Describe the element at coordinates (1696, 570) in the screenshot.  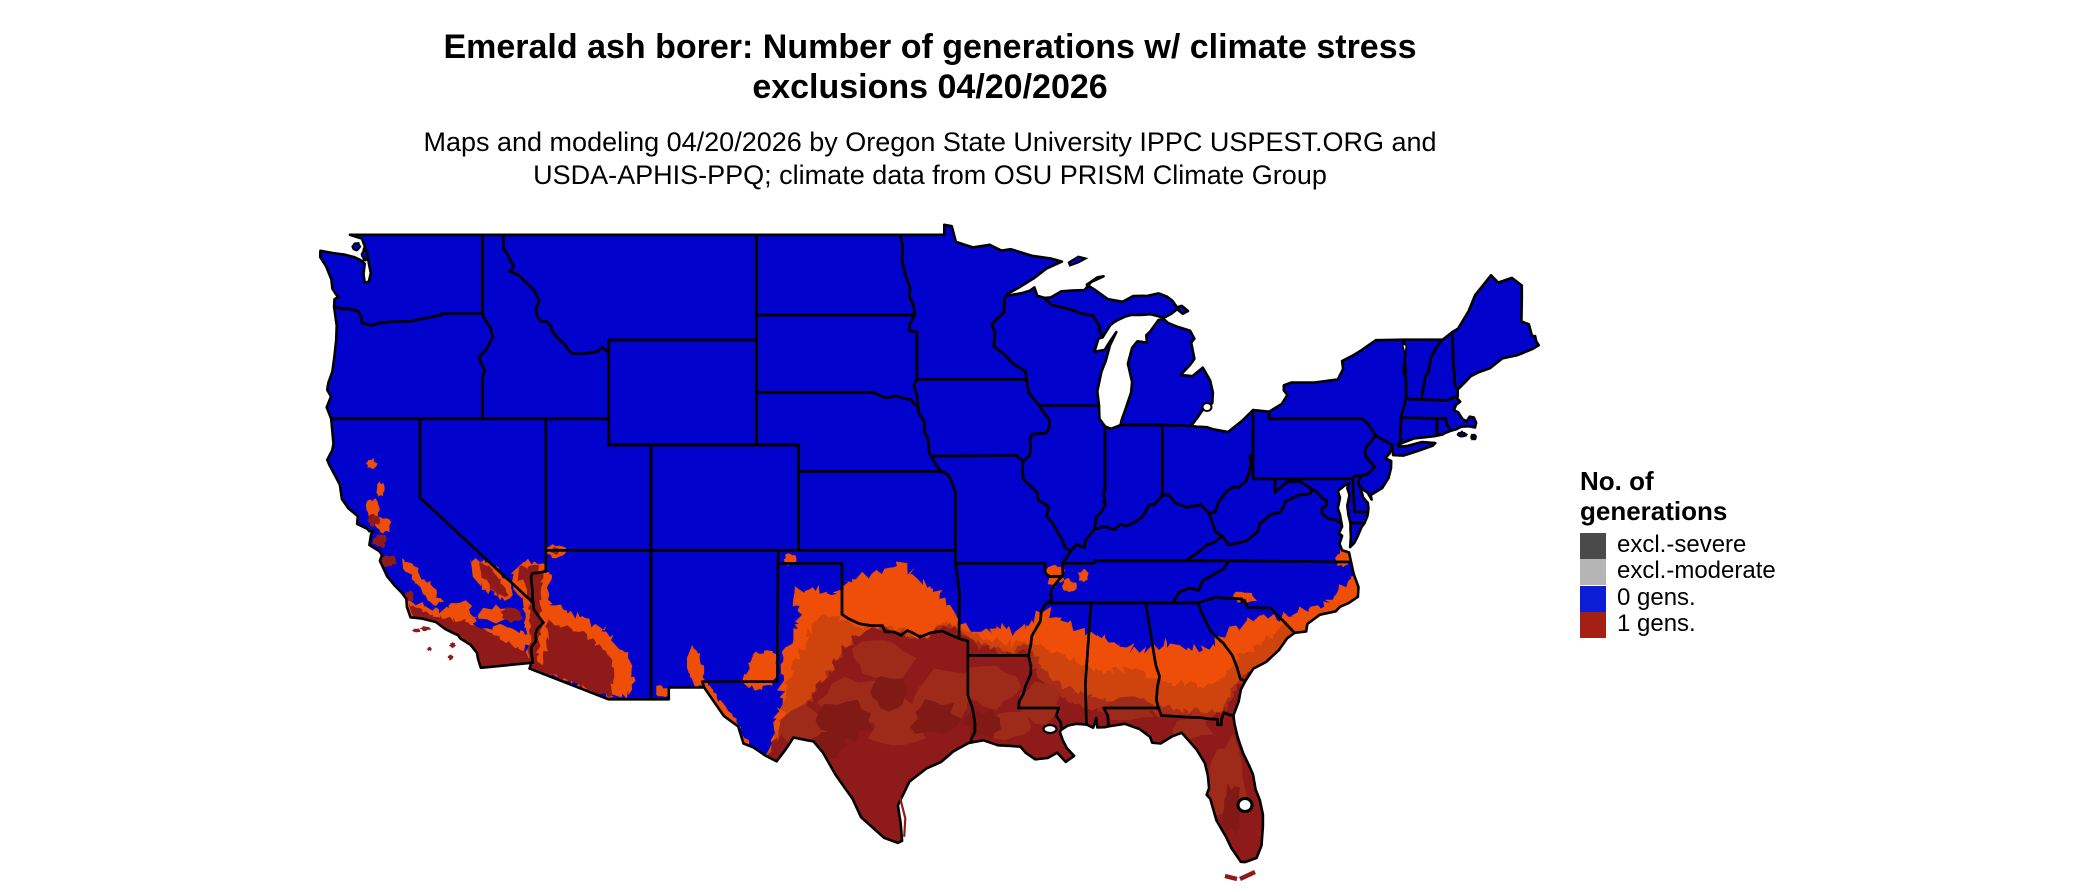
I see `svg-text: excl.-moderate` at that location.